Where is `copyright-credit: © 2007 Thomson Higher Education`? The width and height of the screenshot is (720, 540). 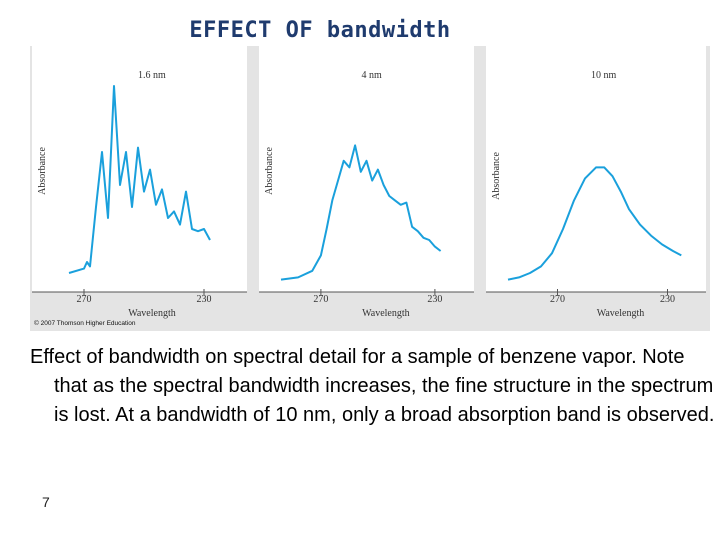 copyright-credit: © 2007 Thomson Higher Education is located at coordinates (85, 323).